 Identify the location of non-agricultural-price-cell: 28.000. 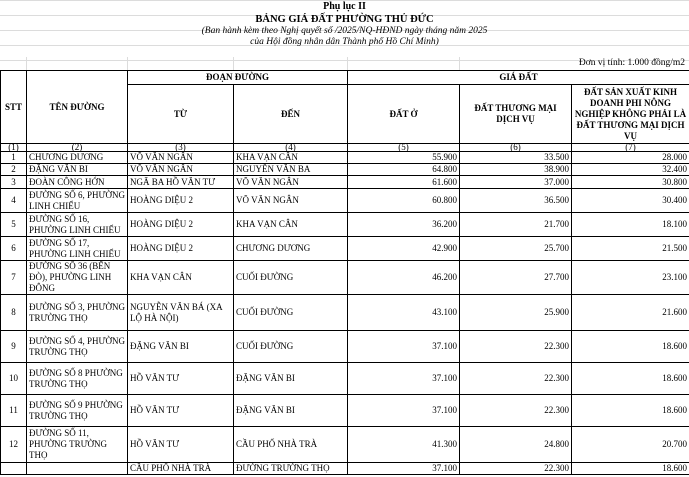
(630, 157).